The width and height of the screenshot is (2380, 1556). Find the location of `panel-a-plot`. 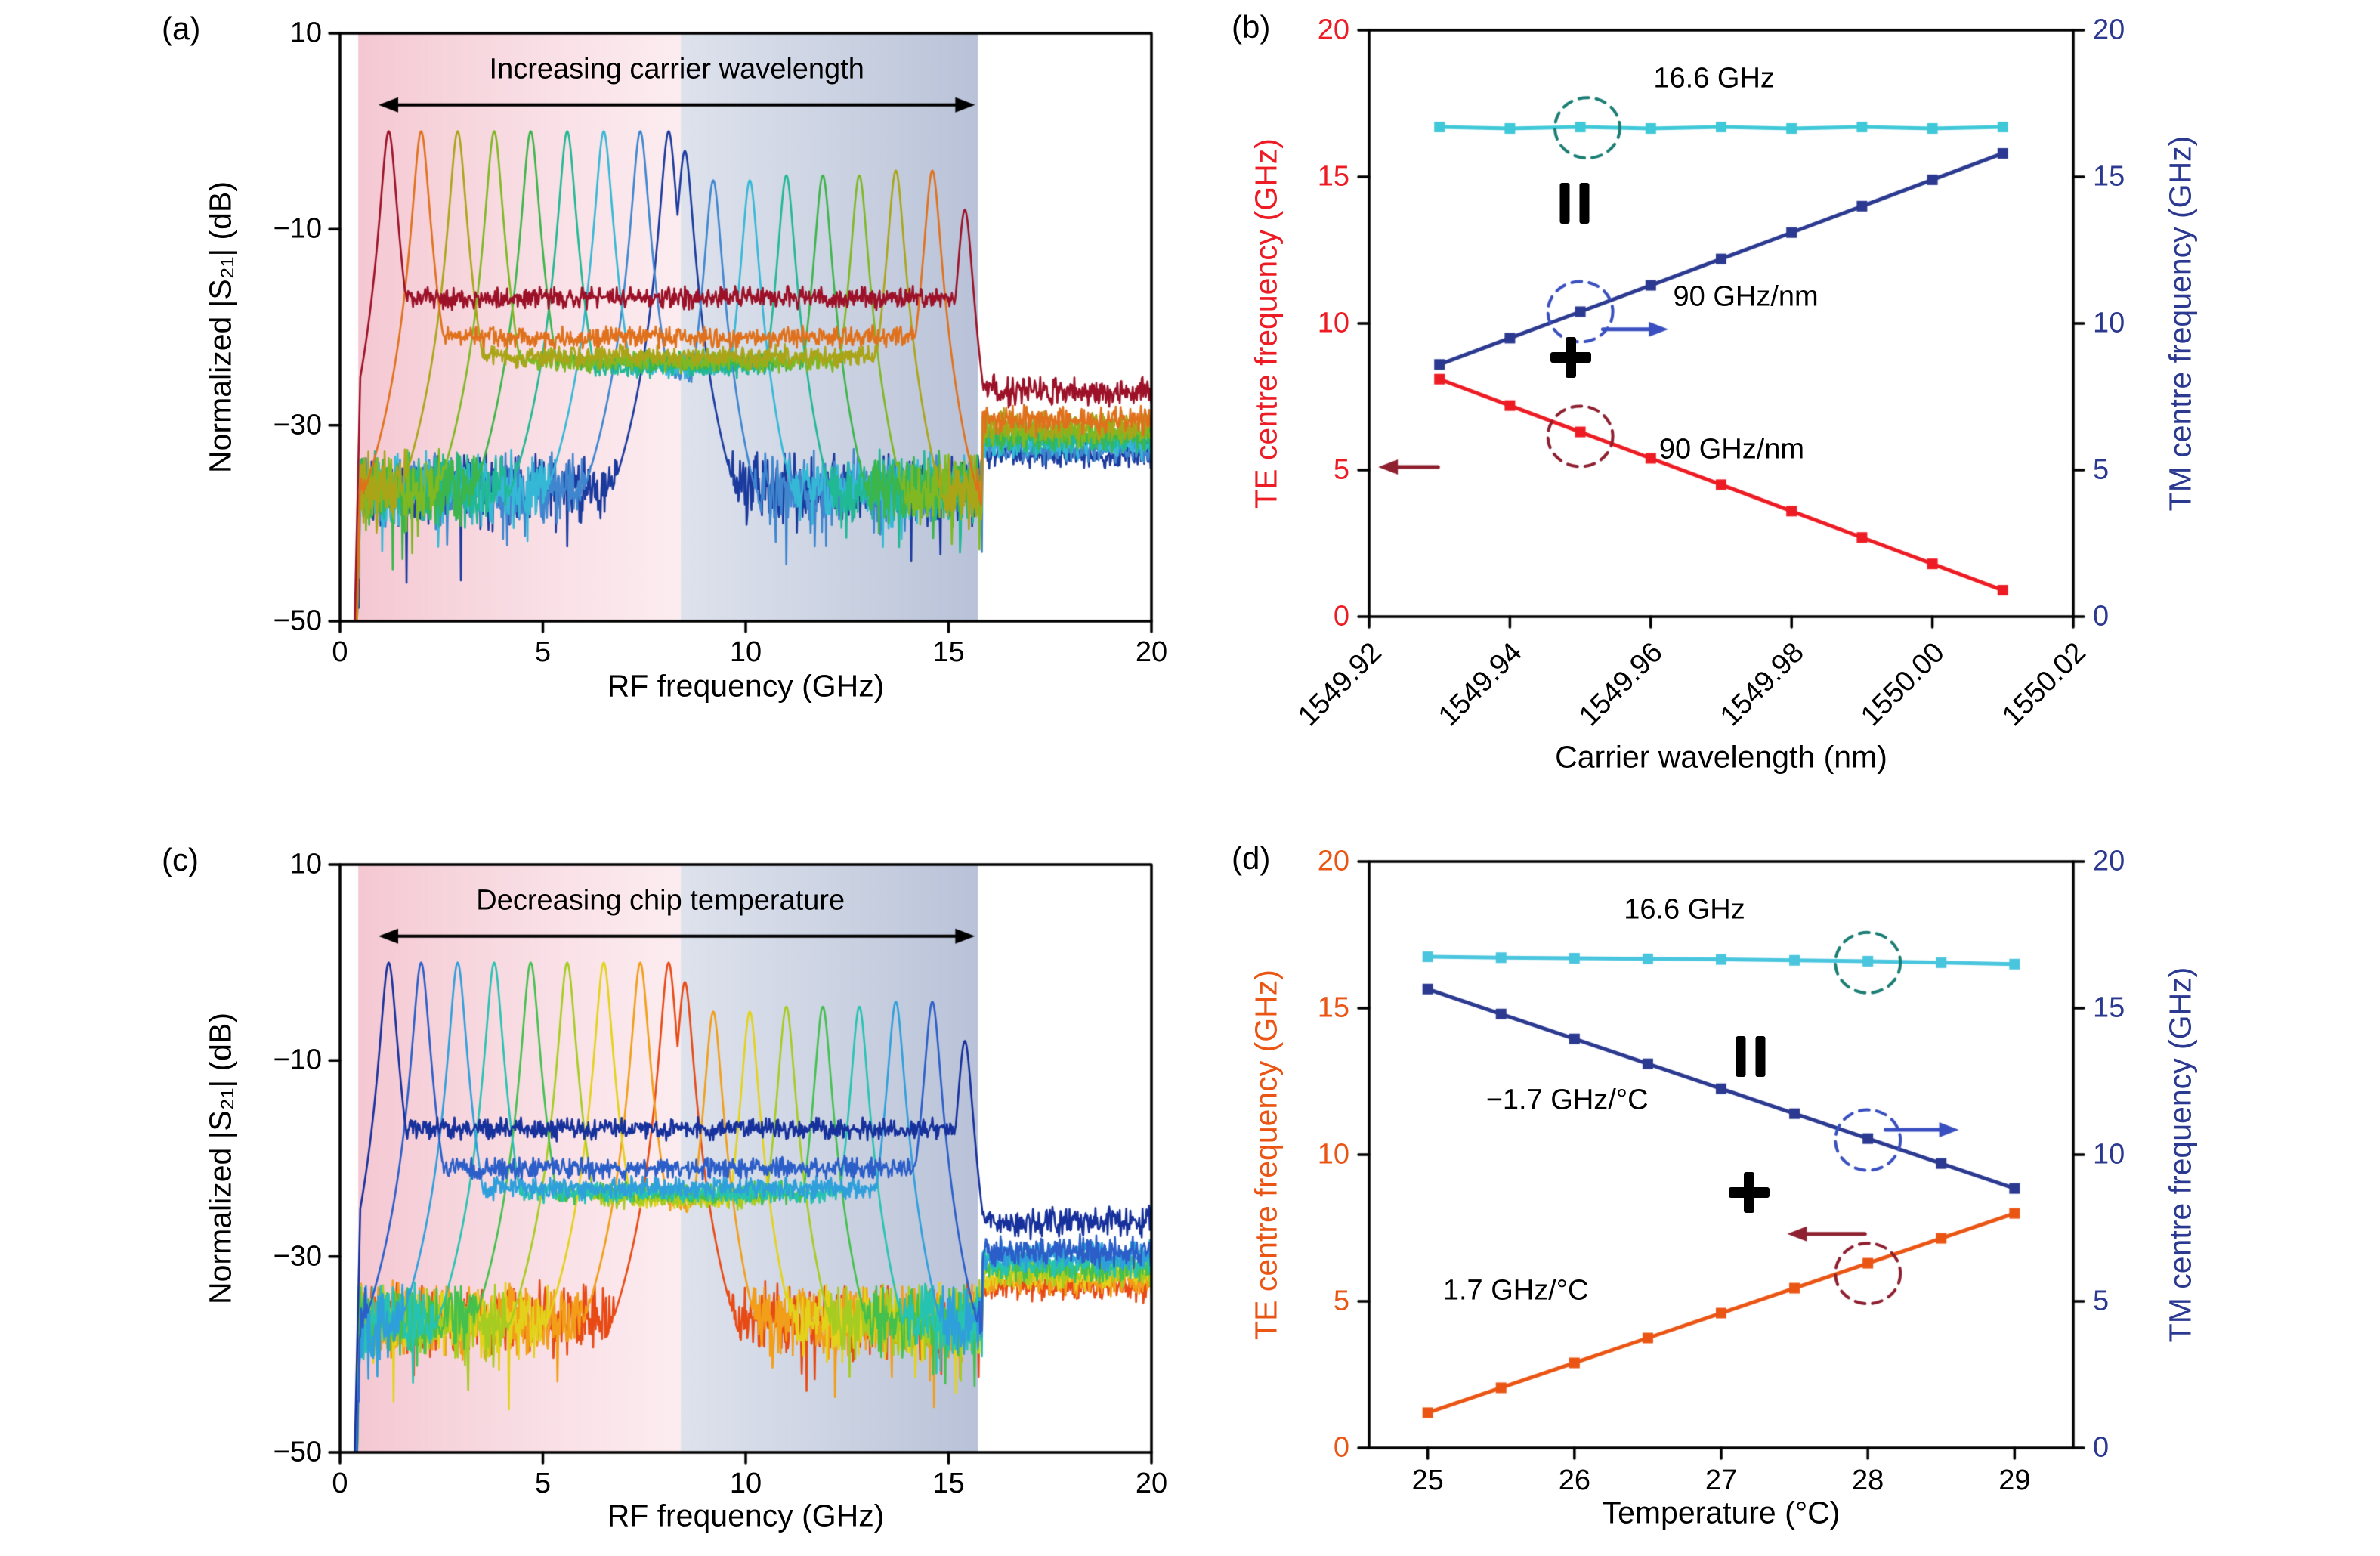

panel-a-plot is located at coordinates (746, 327).